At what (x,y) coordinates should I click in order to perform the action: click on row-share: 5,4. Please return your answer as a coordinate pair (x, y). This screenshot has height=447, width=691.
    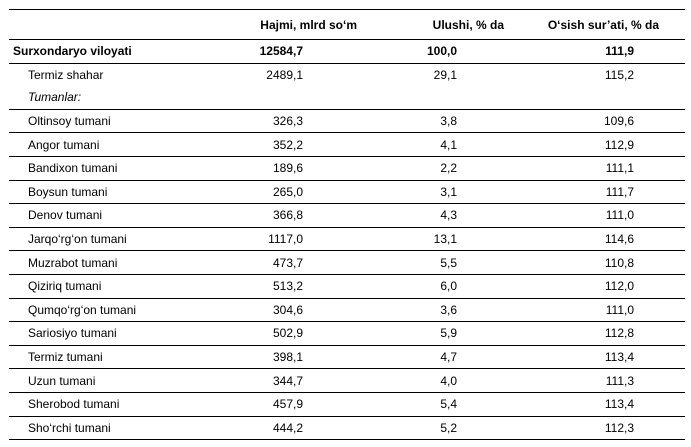
    Looking at the image, I should click on (458, 404).